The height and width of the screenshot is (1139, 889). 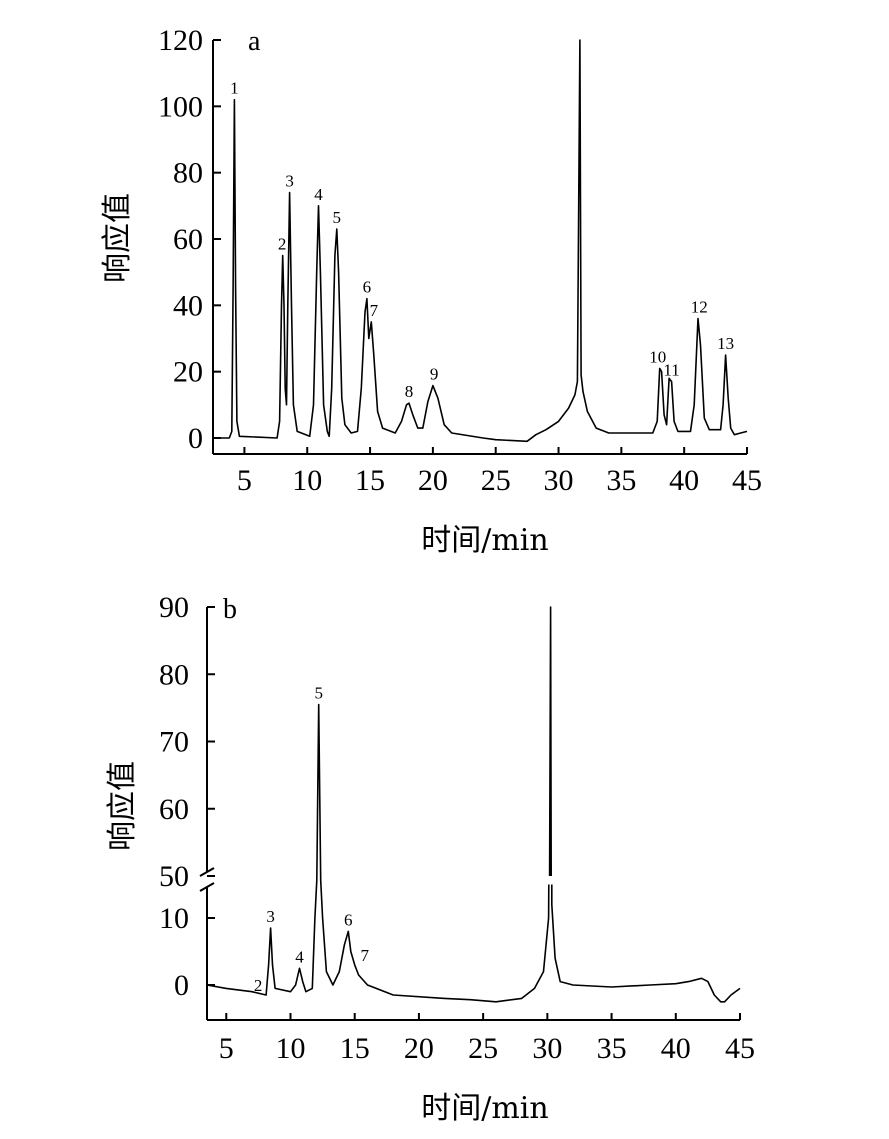 I want to click on panel-a-peak-label: 2, so click(x=282, y=244).